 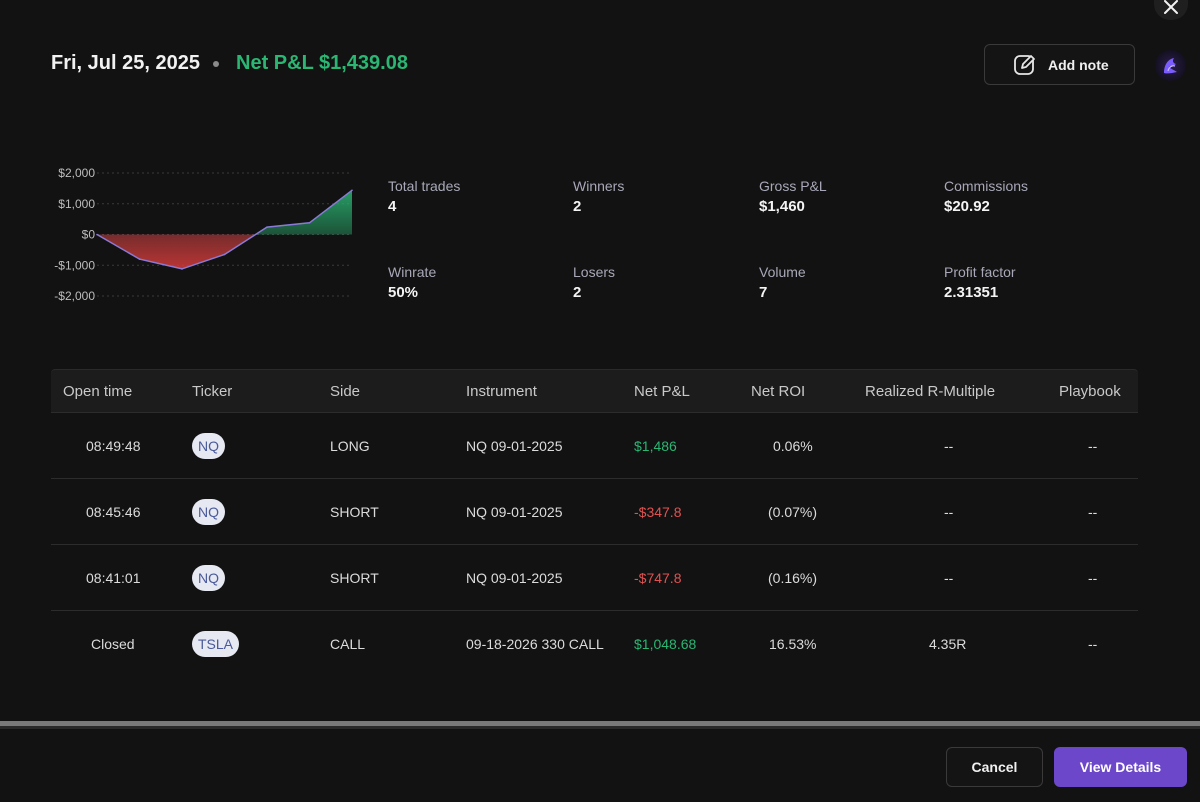 What do you see at coordinates (473, 282) in the screenshot?
I see `stat-winrate: Winrate 50%` at bounding box center [473, 282].